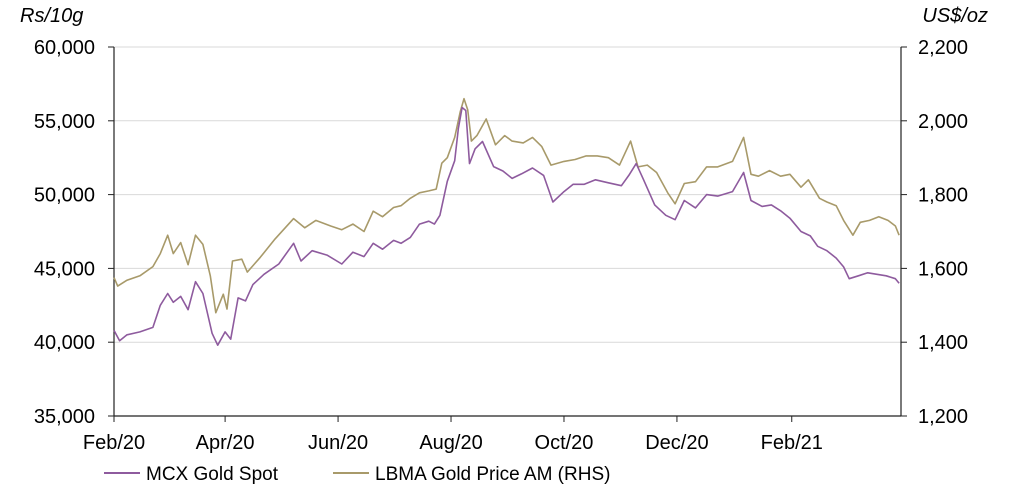 The width and height of the screenshot is (1024, 488). I want to click on left-axis-unit: Rs/10g, so click(51, 16).